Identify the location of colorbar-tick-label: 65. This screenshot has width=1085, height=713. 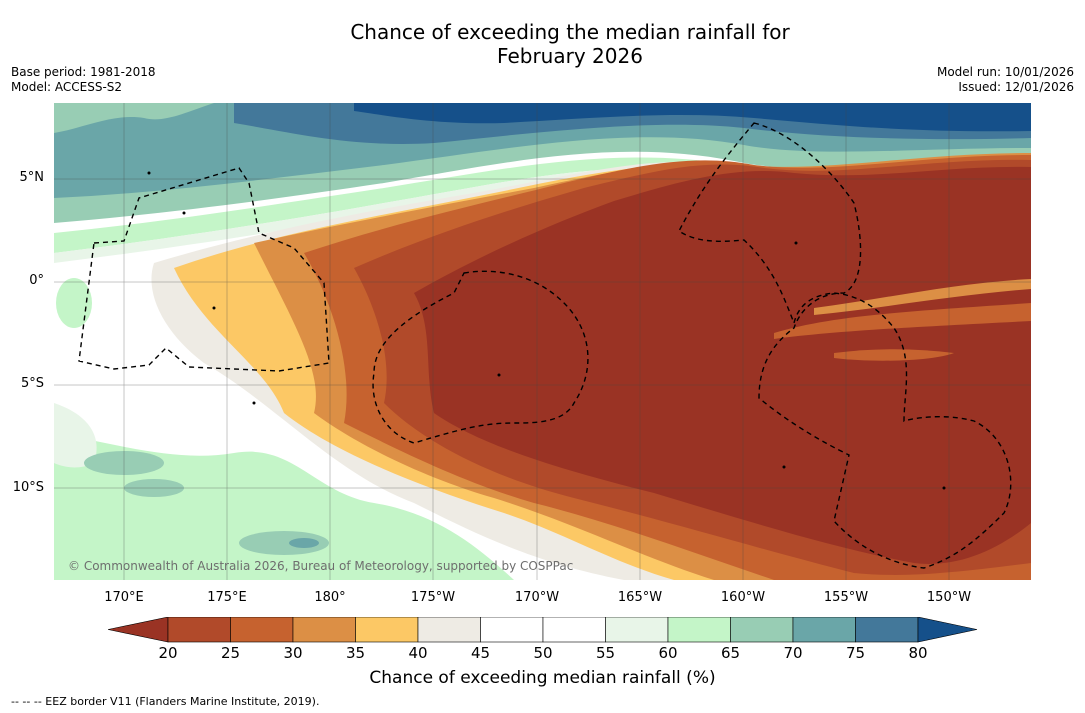
(730, 653).